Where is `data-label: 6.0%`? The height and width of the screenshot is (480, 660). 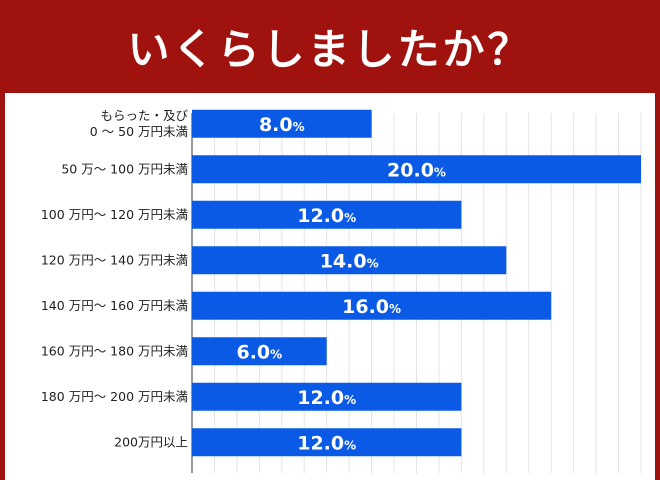
data-label: 6.0% is located at coordinates (259, 352).